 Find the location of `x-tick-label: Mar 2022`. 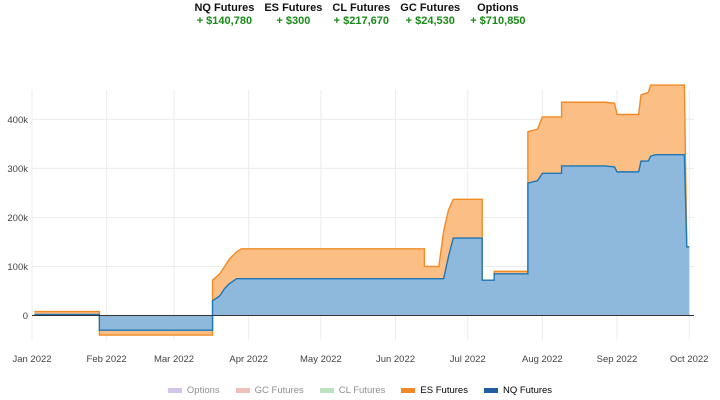

x-tick-label: Mar 2022 is located at coordinates (174, 359).